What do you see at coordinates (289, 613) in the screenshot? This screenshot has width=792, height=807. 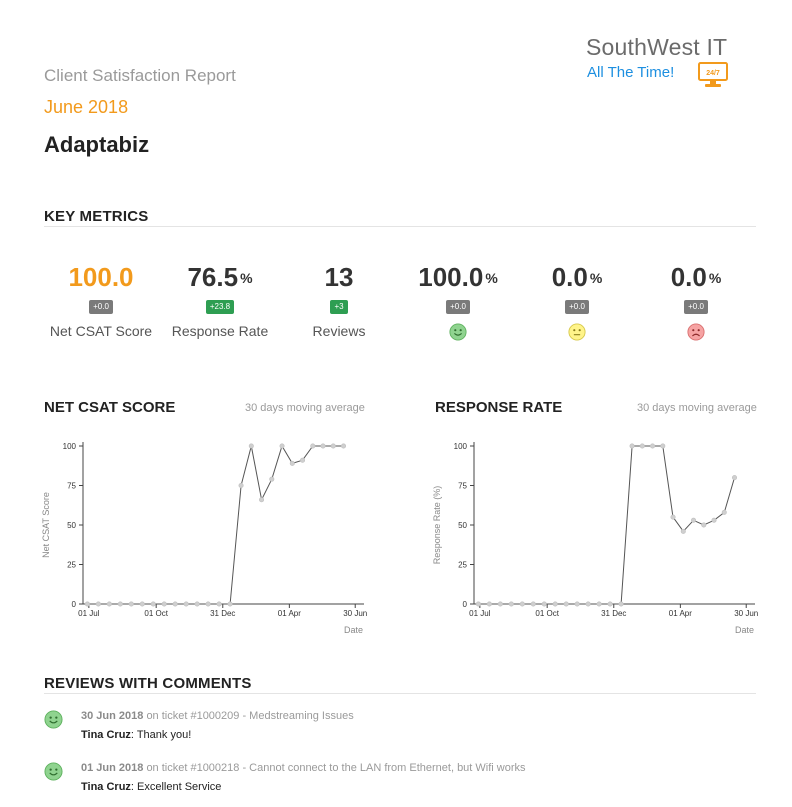 I see `x-tick-label: 01 Apr` at bounding box center [289, 613].